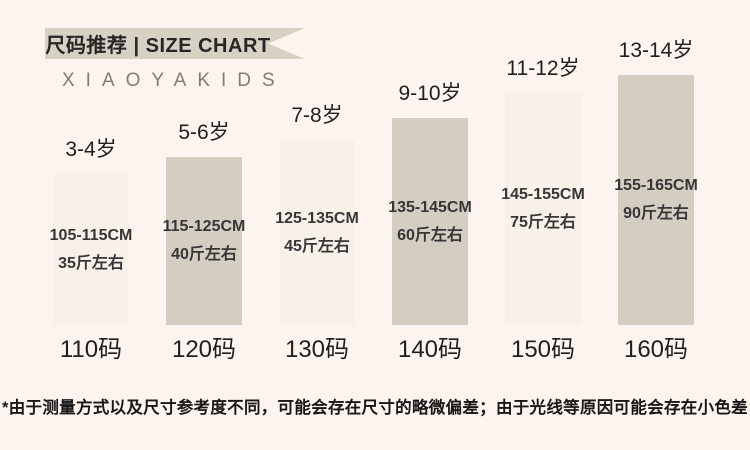 This screenshot has height=450, width=750. I want to click on size-code-label: 120码, so click(204, 349).